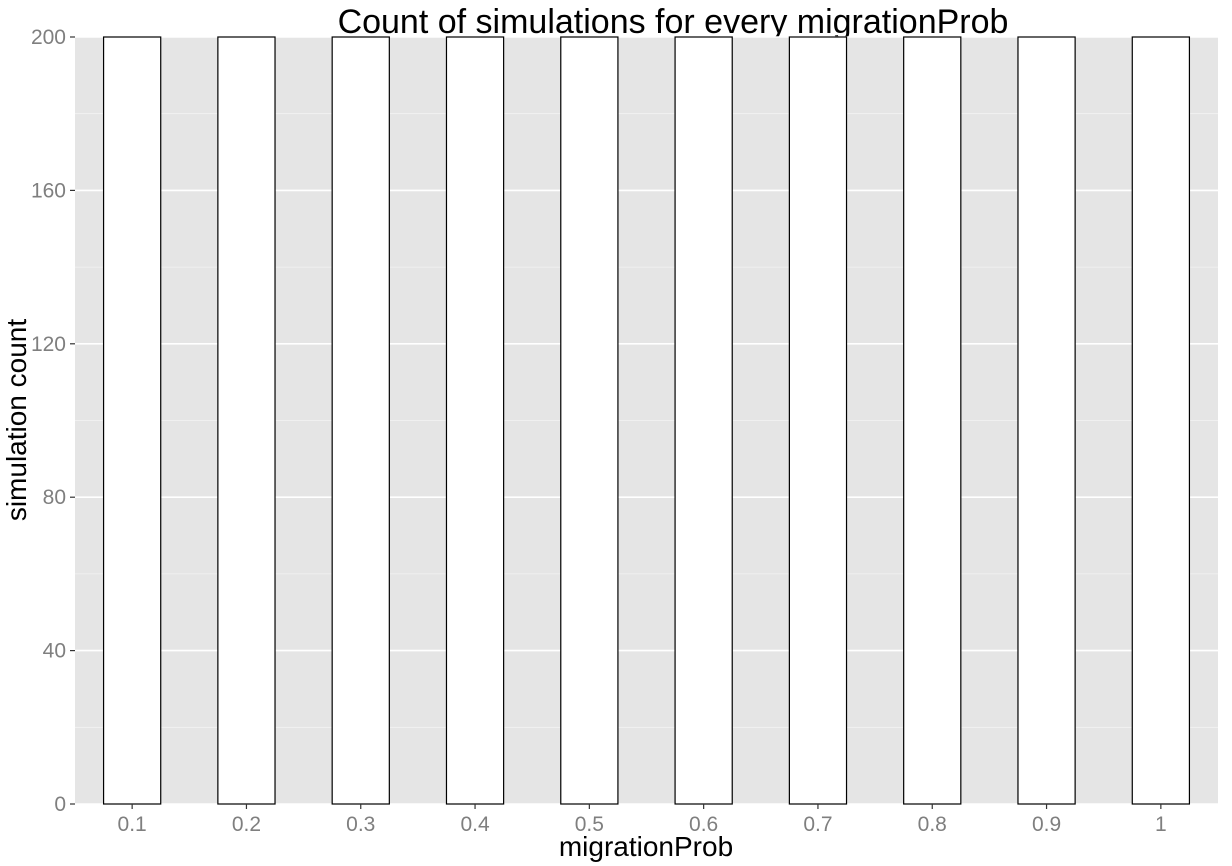  What do you see at coordinates (1161, 824) in the screenshot?
I see `x-tick-label: 1` at bounding box center [1161, 824].